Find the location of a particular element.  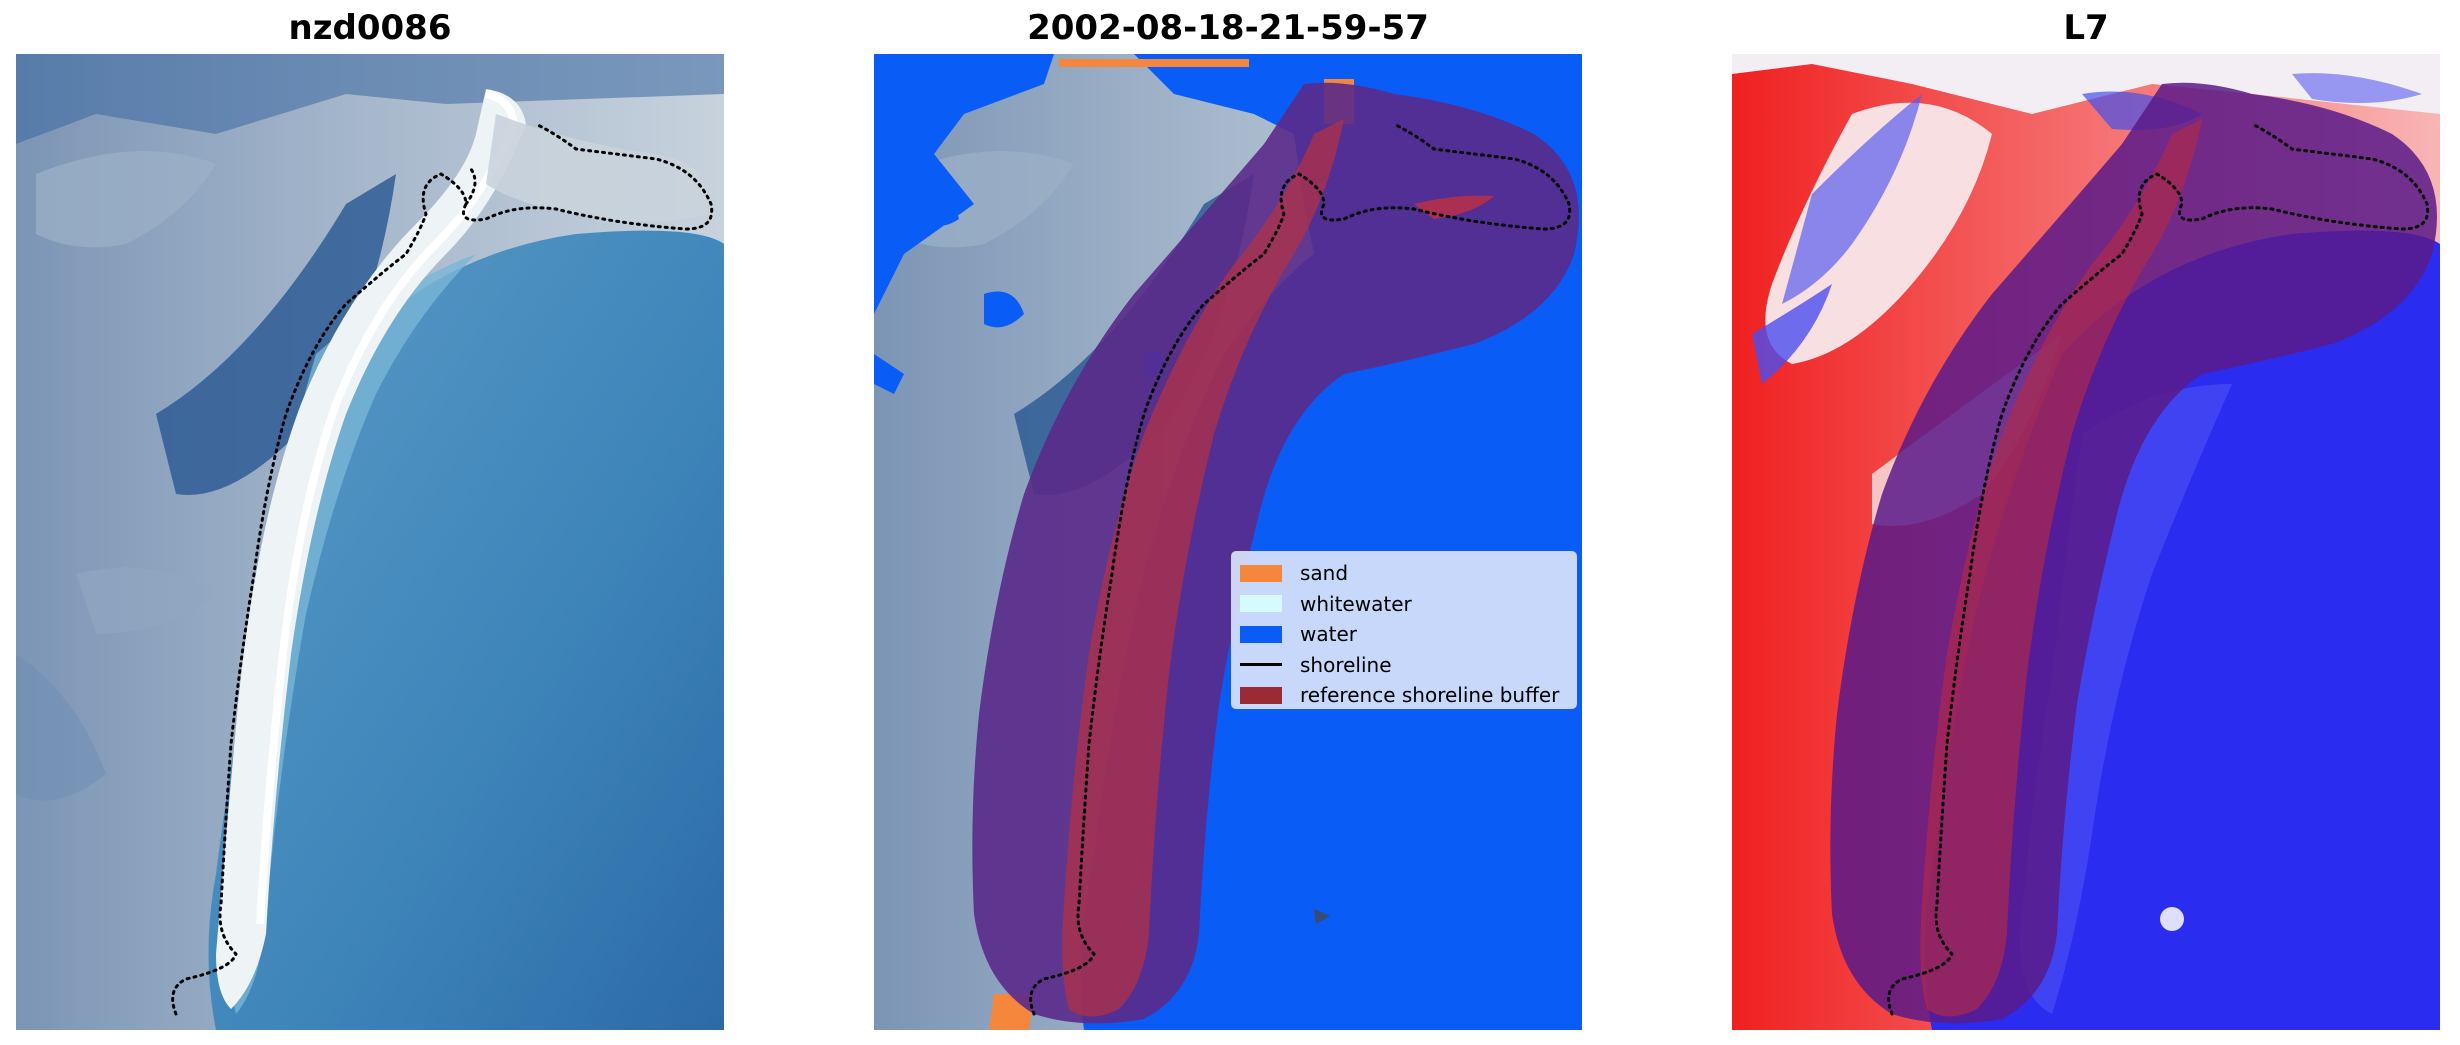

legend-label-sand: sand is located at coordinates (1324, 573).